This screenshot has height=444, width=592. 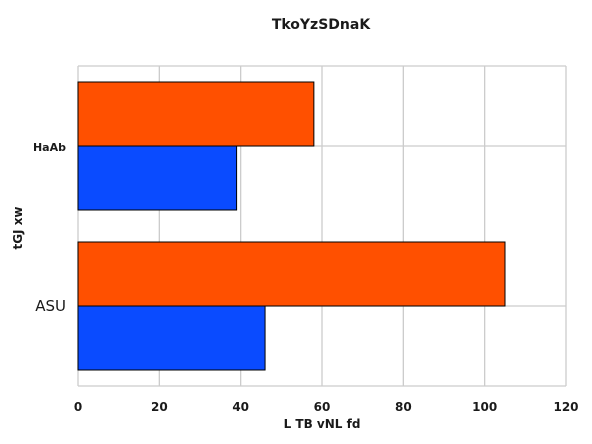 I want to click on x-tick-label: 120, so click(x=565, y=407).